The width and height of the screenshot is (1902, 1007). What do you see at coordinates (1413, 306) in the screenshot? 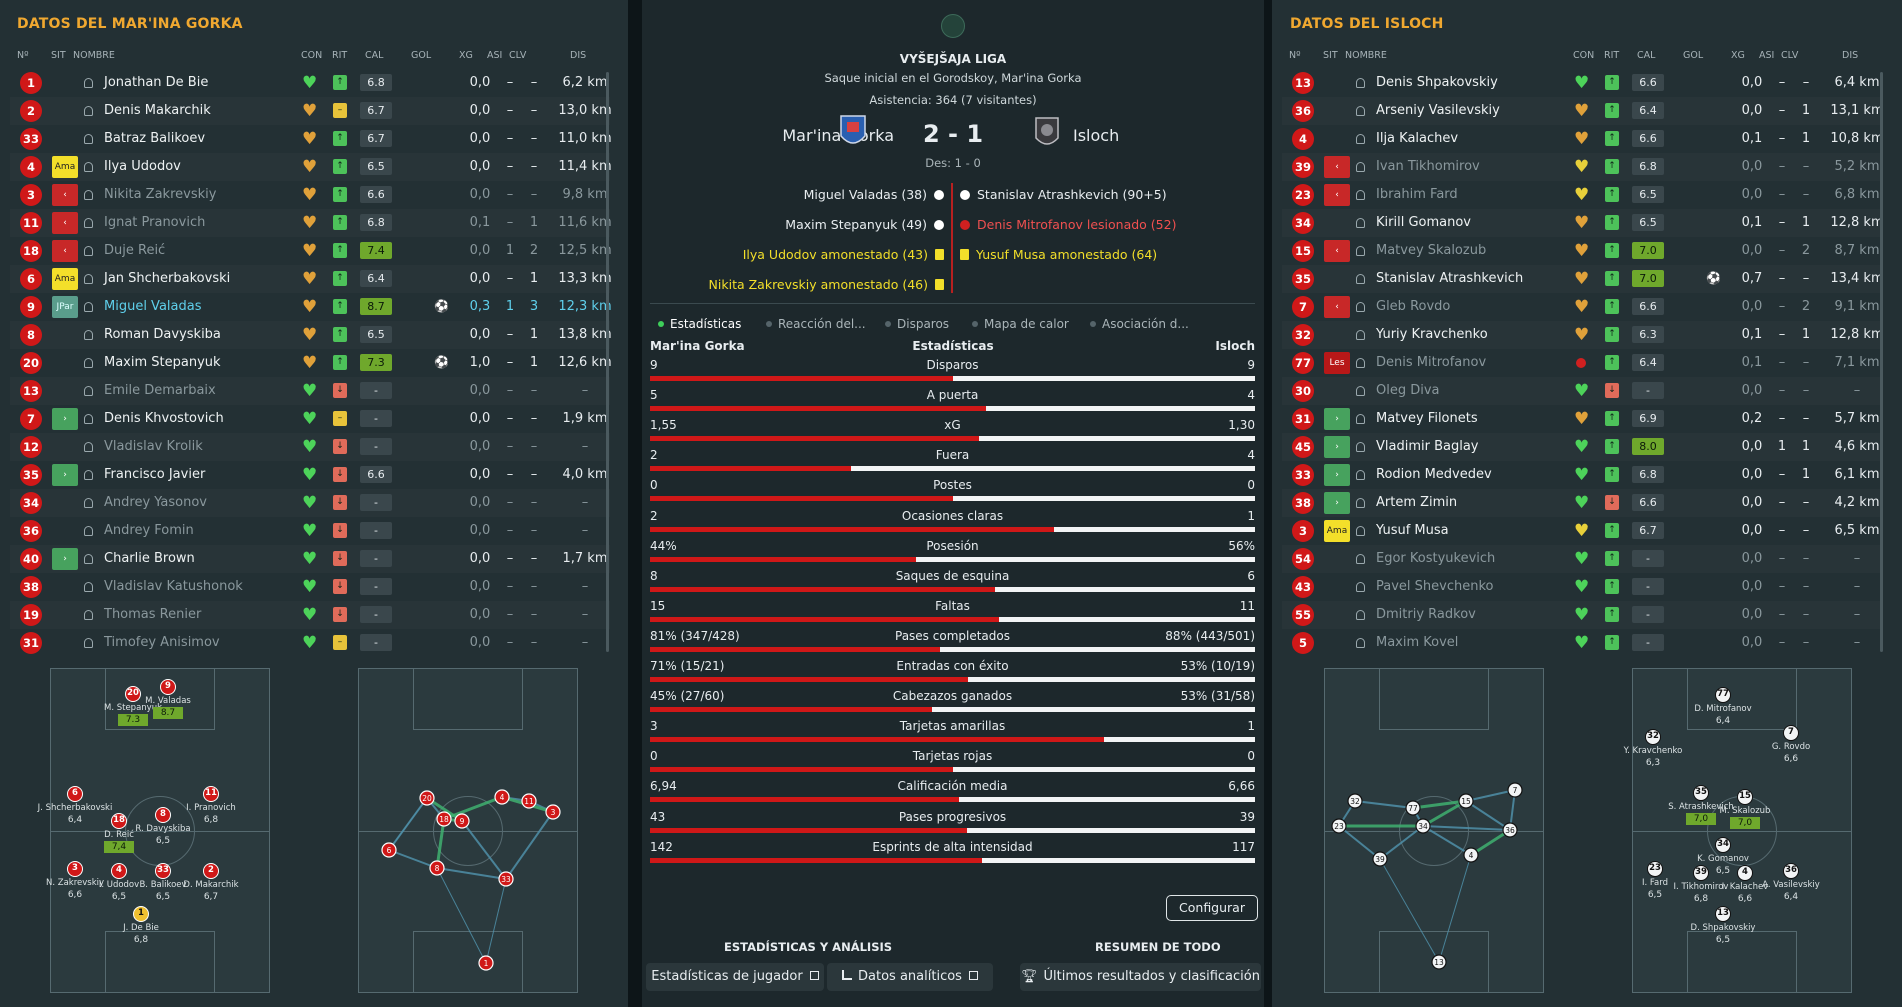
I see `player-name: Gleb Rovdo` at bounding box center [1413, 306].